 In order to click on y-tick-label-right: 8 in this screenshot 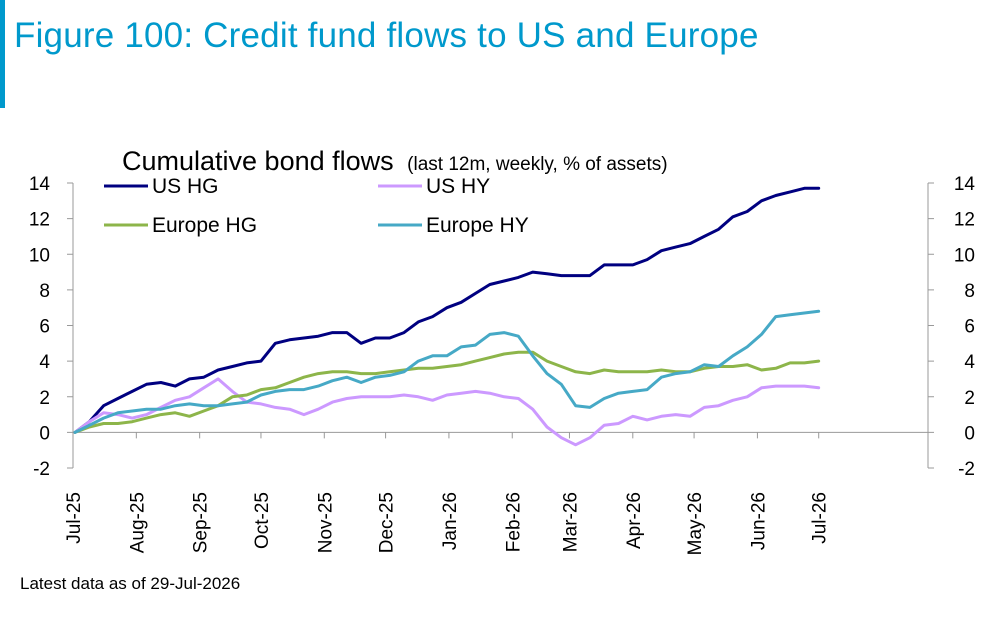, I will do `click(969, 291)`.